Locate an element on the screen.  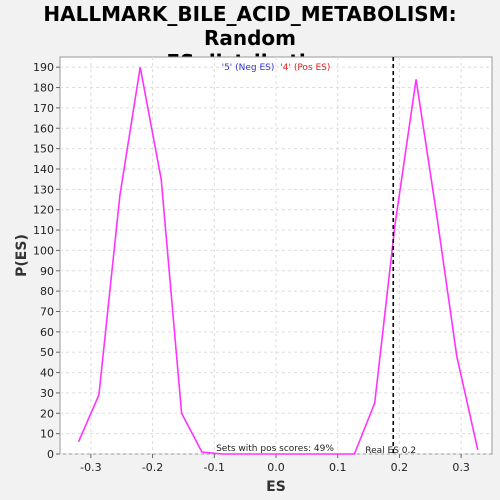
y-tick-label: 100 is located at coordinates (43, 250).